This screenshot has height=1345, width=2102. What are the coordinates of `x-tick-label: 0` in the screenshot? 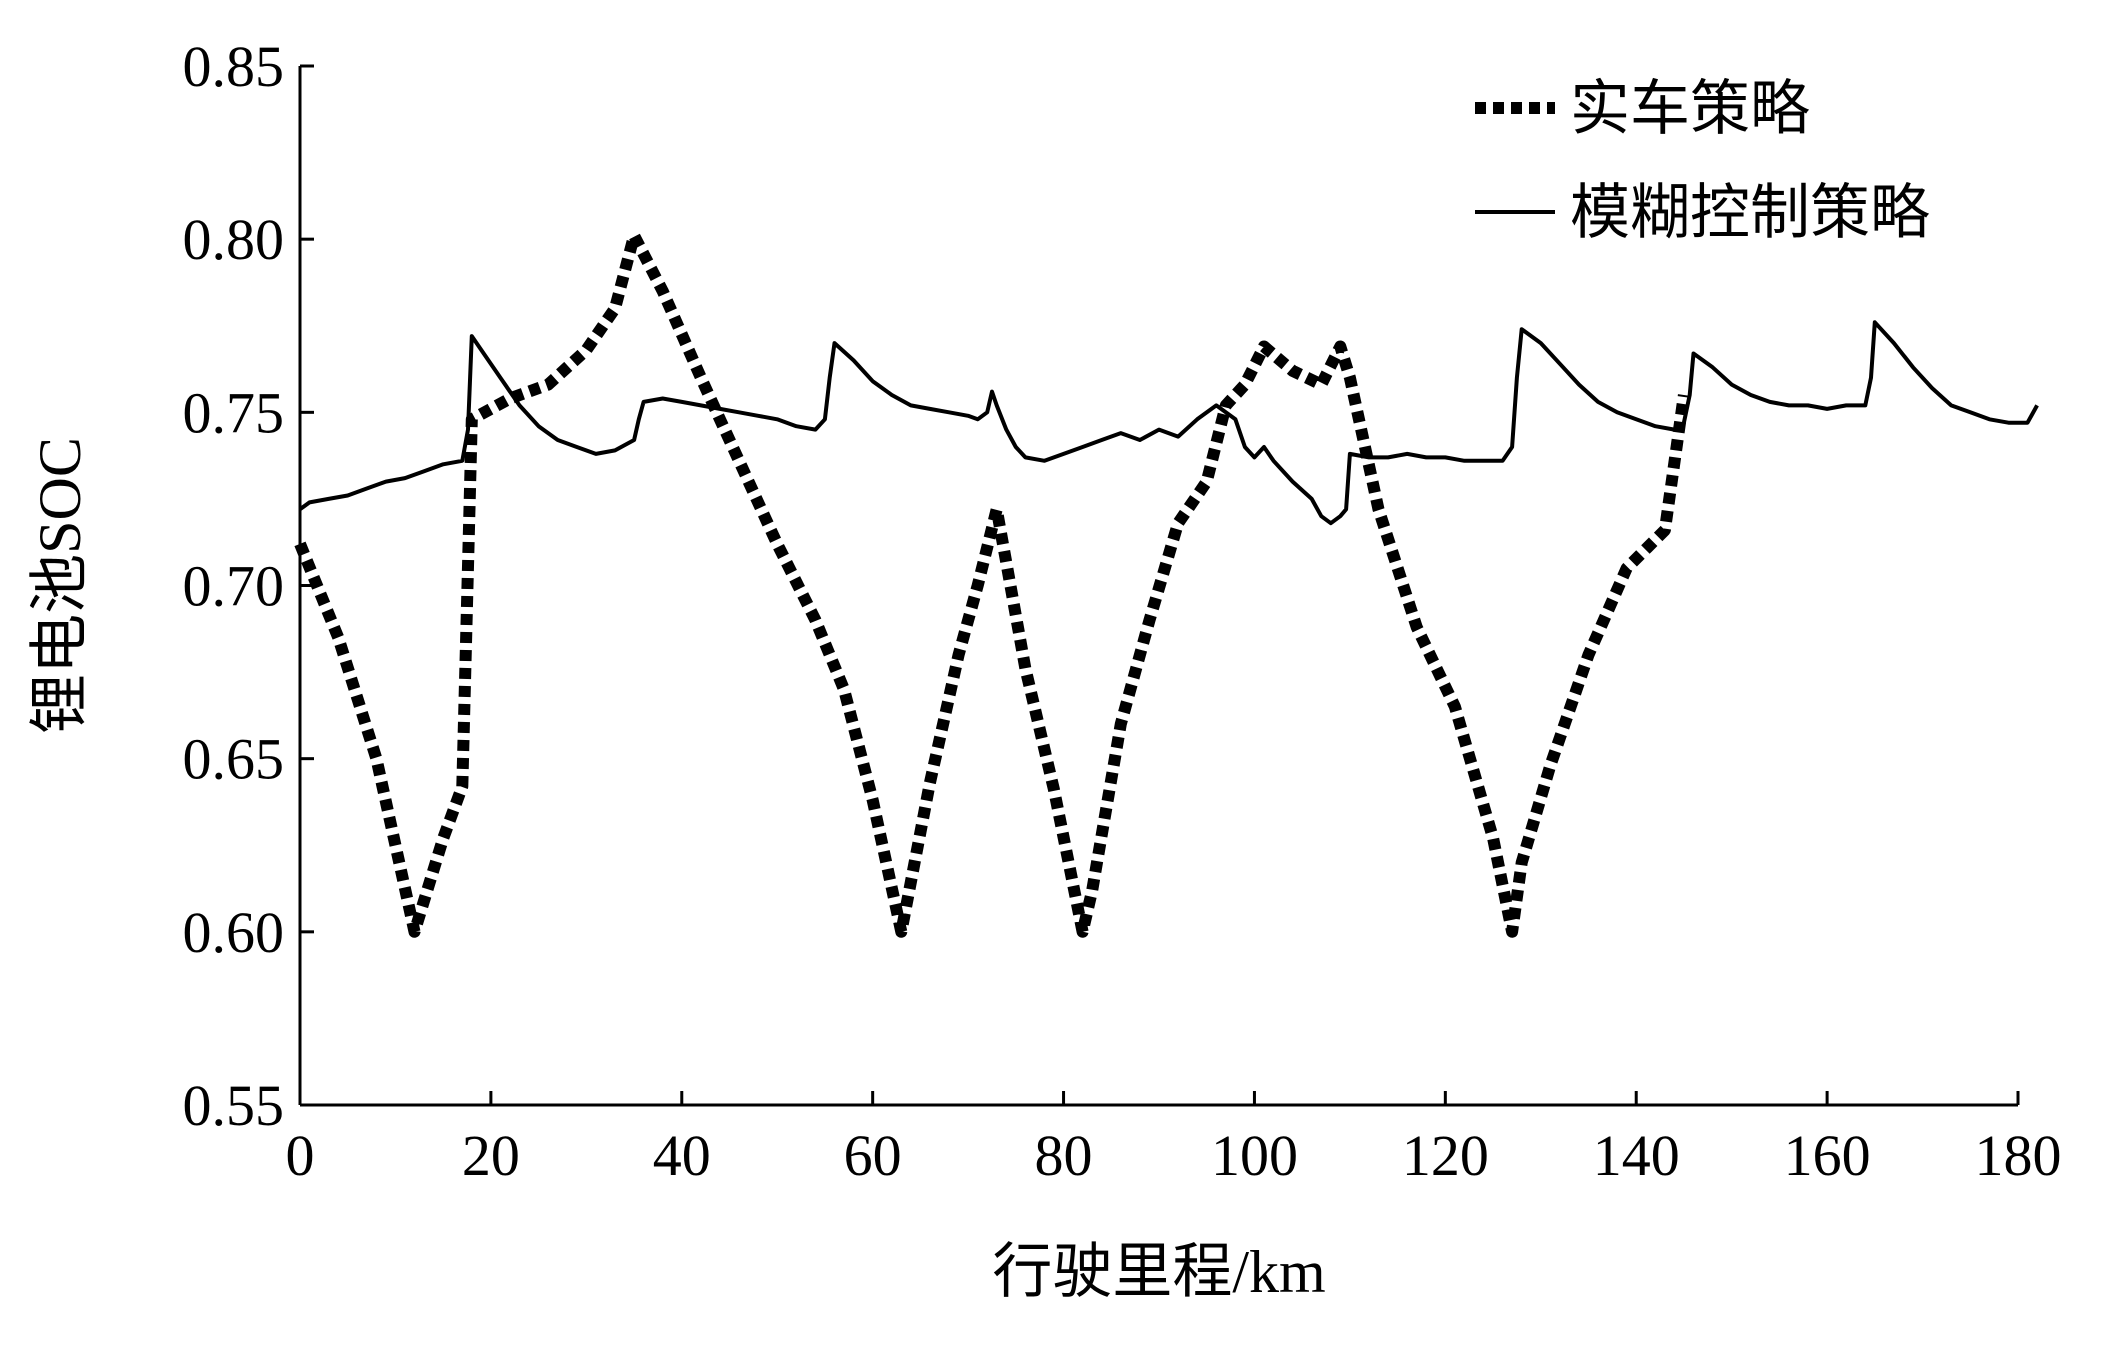 It's located at (300, 1155).